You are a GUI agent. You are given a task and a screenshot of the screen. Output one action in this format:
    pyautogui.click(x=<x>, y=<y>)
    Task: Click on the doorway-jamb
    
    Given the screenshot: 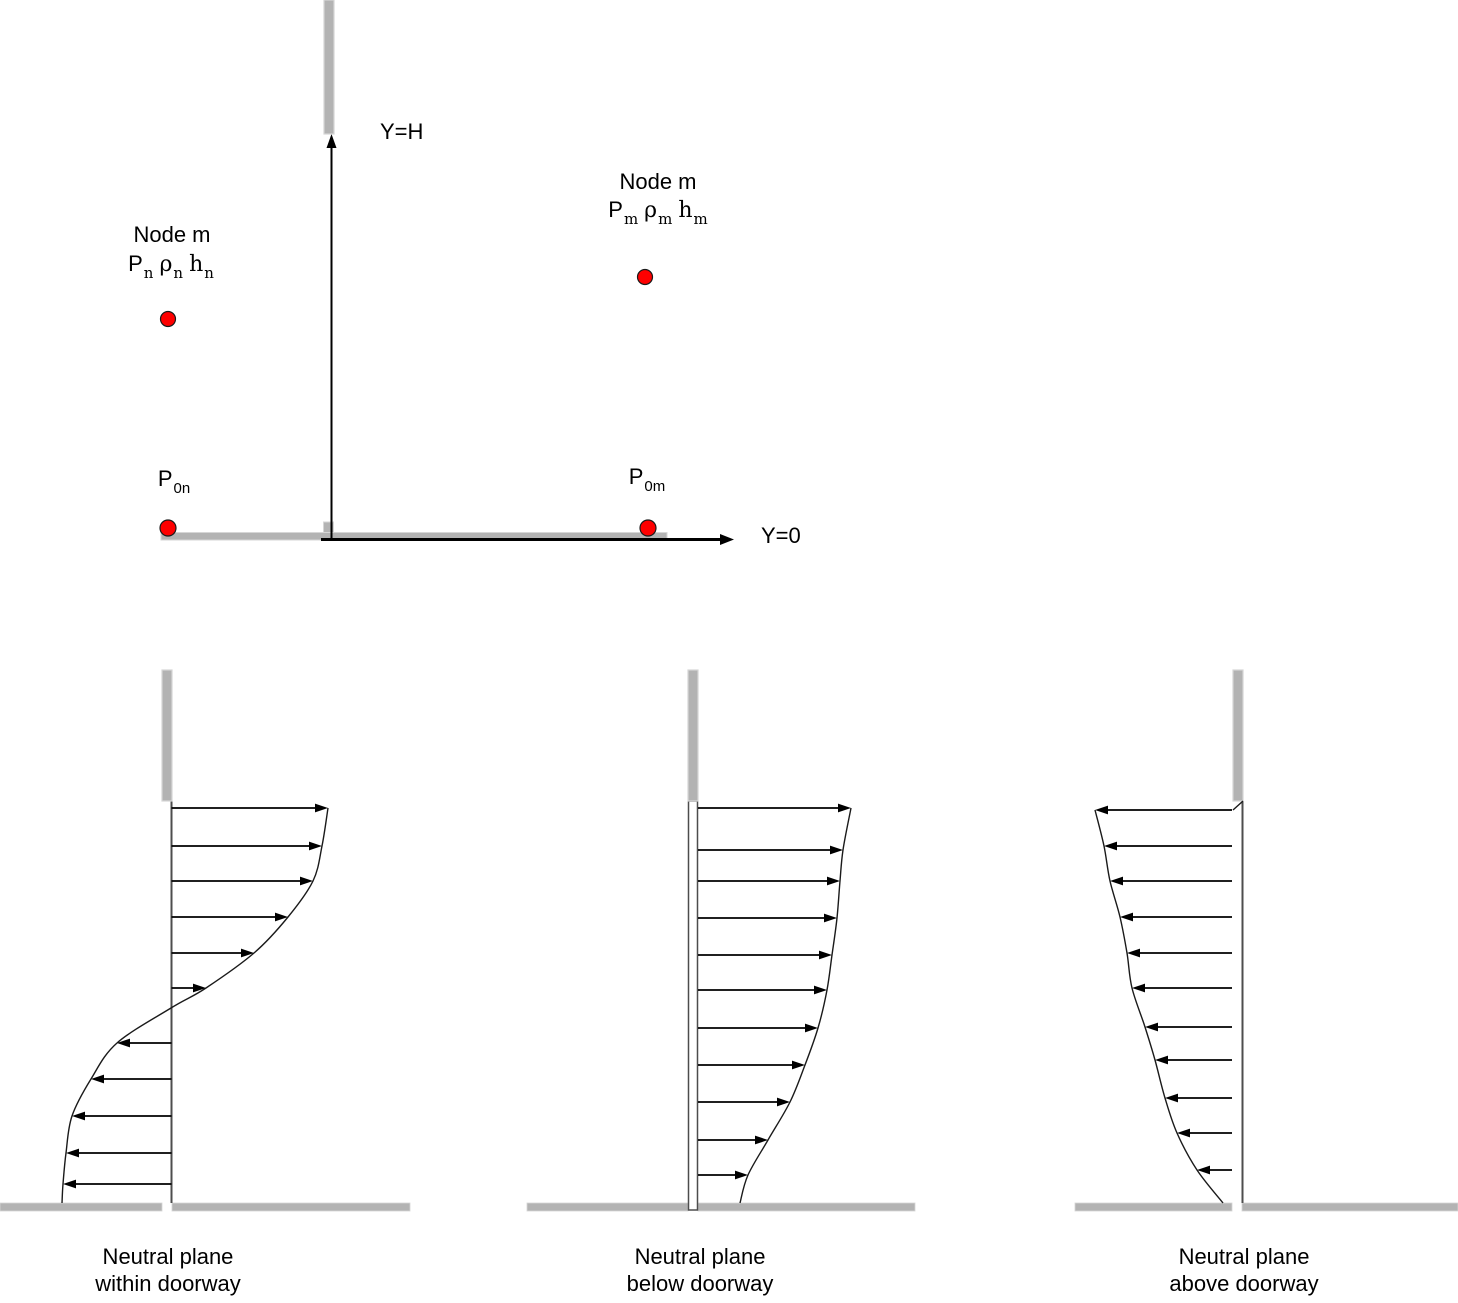 What is the action you would take?
    pyautogui.click(x=693, y=1005)
    